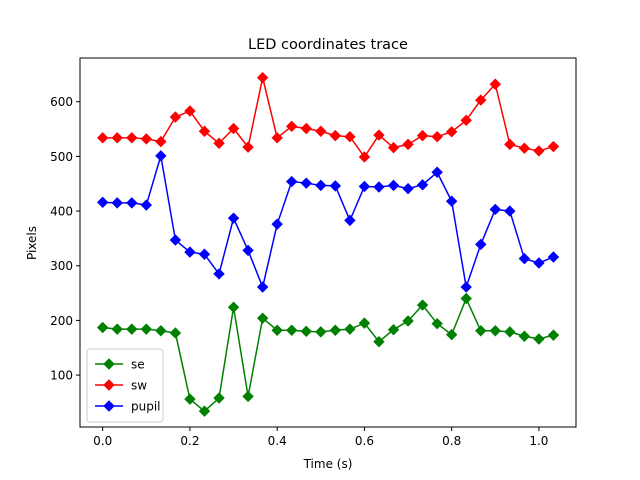  What do you see at coordinates (328, 45) in the screenshot?
I see `chart-title: LED coordinates trace` at bounding box center [328, 45].